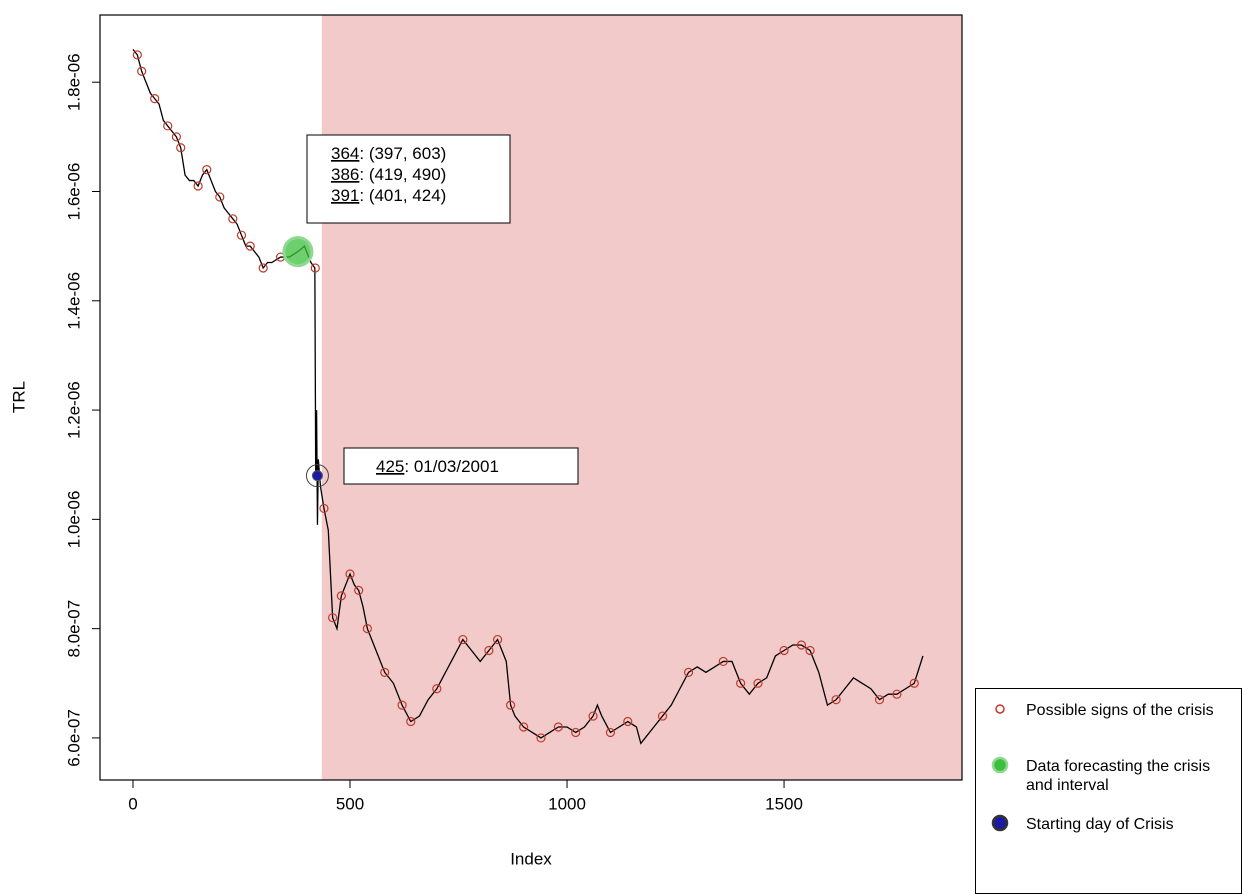 This screenshot has width=1242, height=894. Describe the element at coordinates (73, 192) in the screenshot. I see `y-tick-label: 1.6e-06` at that location.